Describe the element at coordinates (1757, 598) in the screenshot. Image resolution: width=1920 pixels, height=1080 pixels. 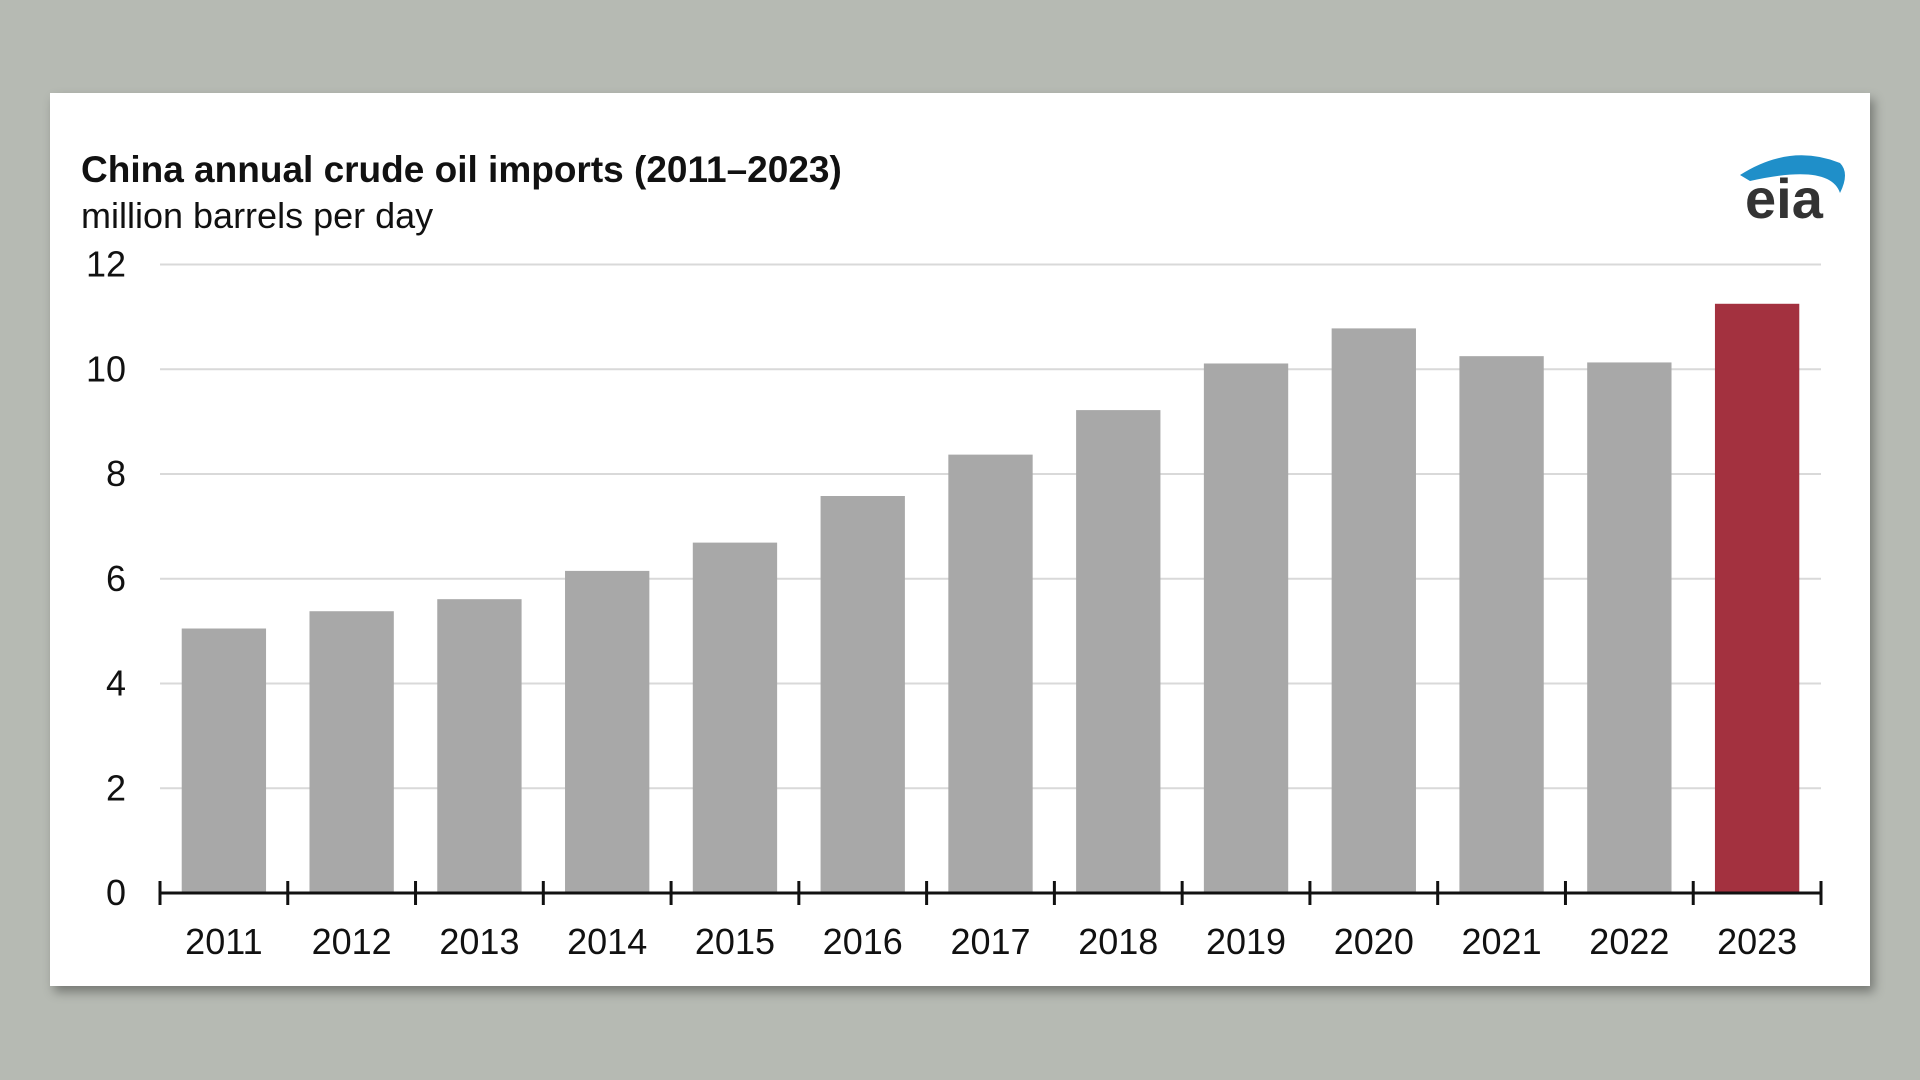
I see `bar-2023` at that location.